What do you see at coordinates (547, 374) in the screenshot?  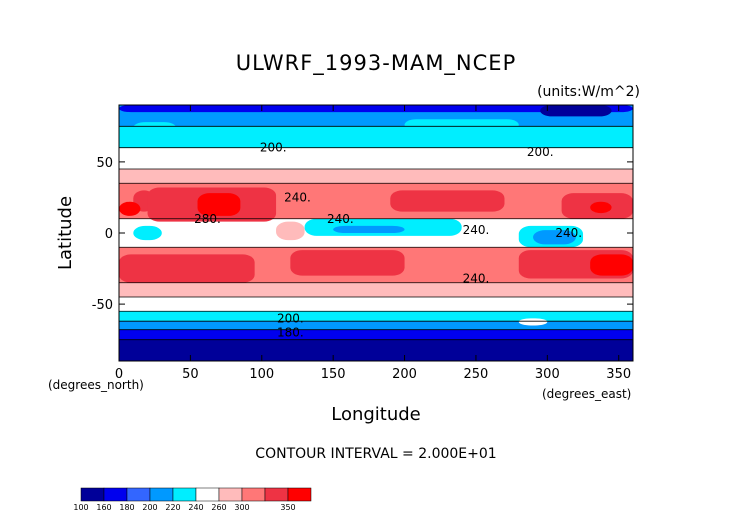 I see `x-tick-label-6: 300` at bounding box center [547, 374].